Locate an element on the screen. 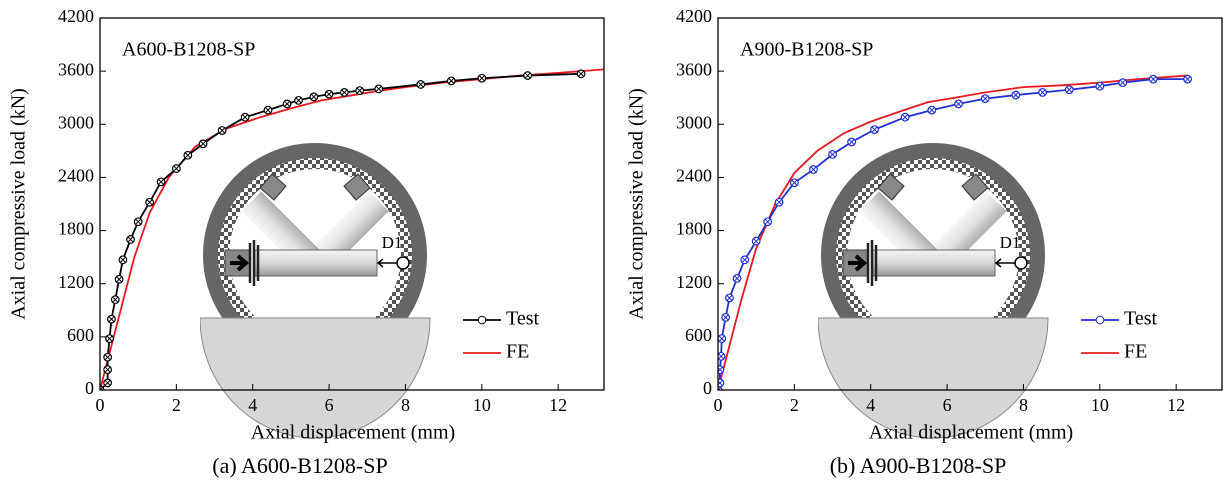 The image size is (1228, 499). y-axis-label: Axial compressive load (kN) is located at coordinates (19, 204).